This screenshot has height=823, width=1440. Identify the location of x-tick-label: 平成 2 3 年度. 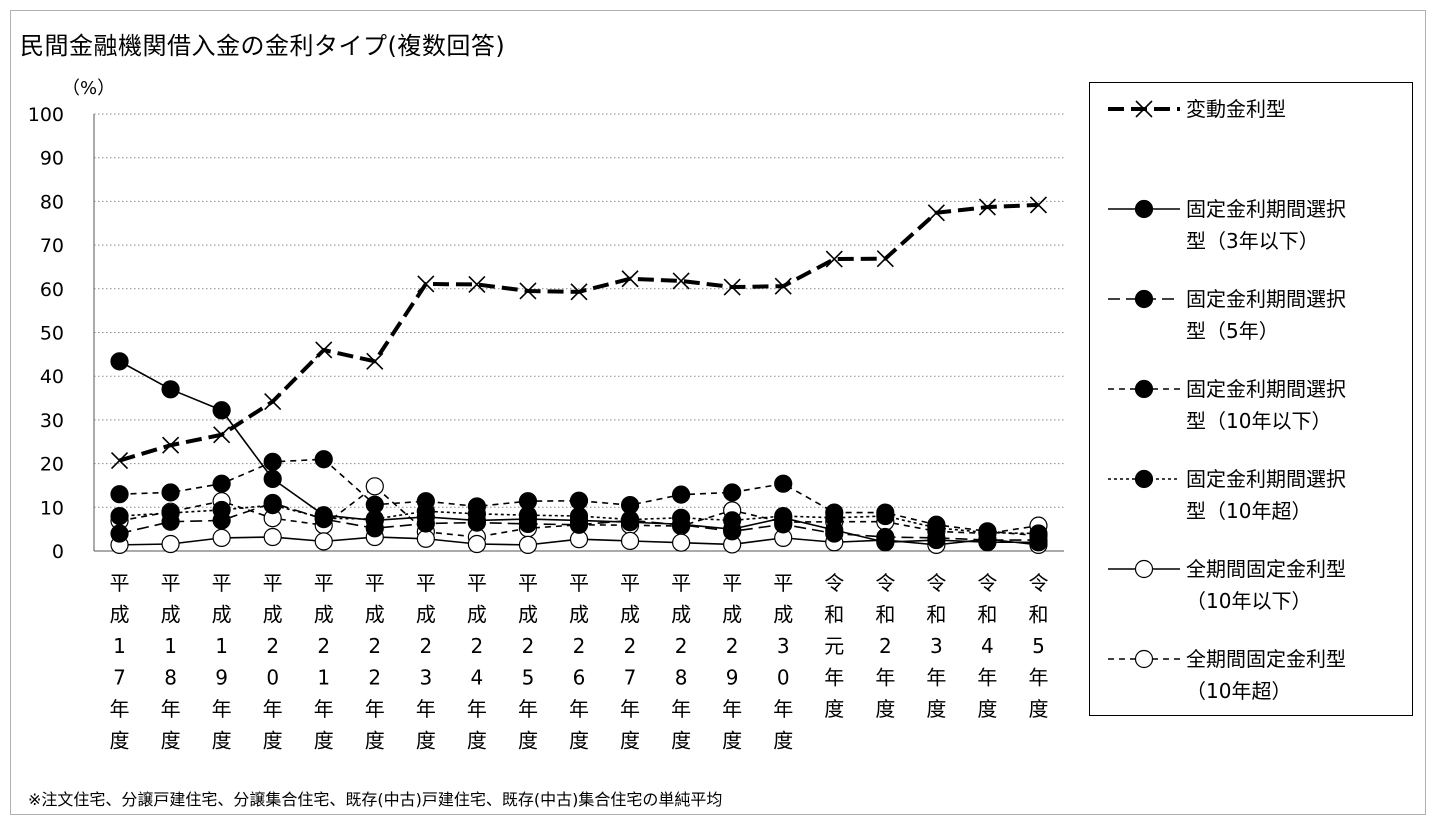
(426, 662).